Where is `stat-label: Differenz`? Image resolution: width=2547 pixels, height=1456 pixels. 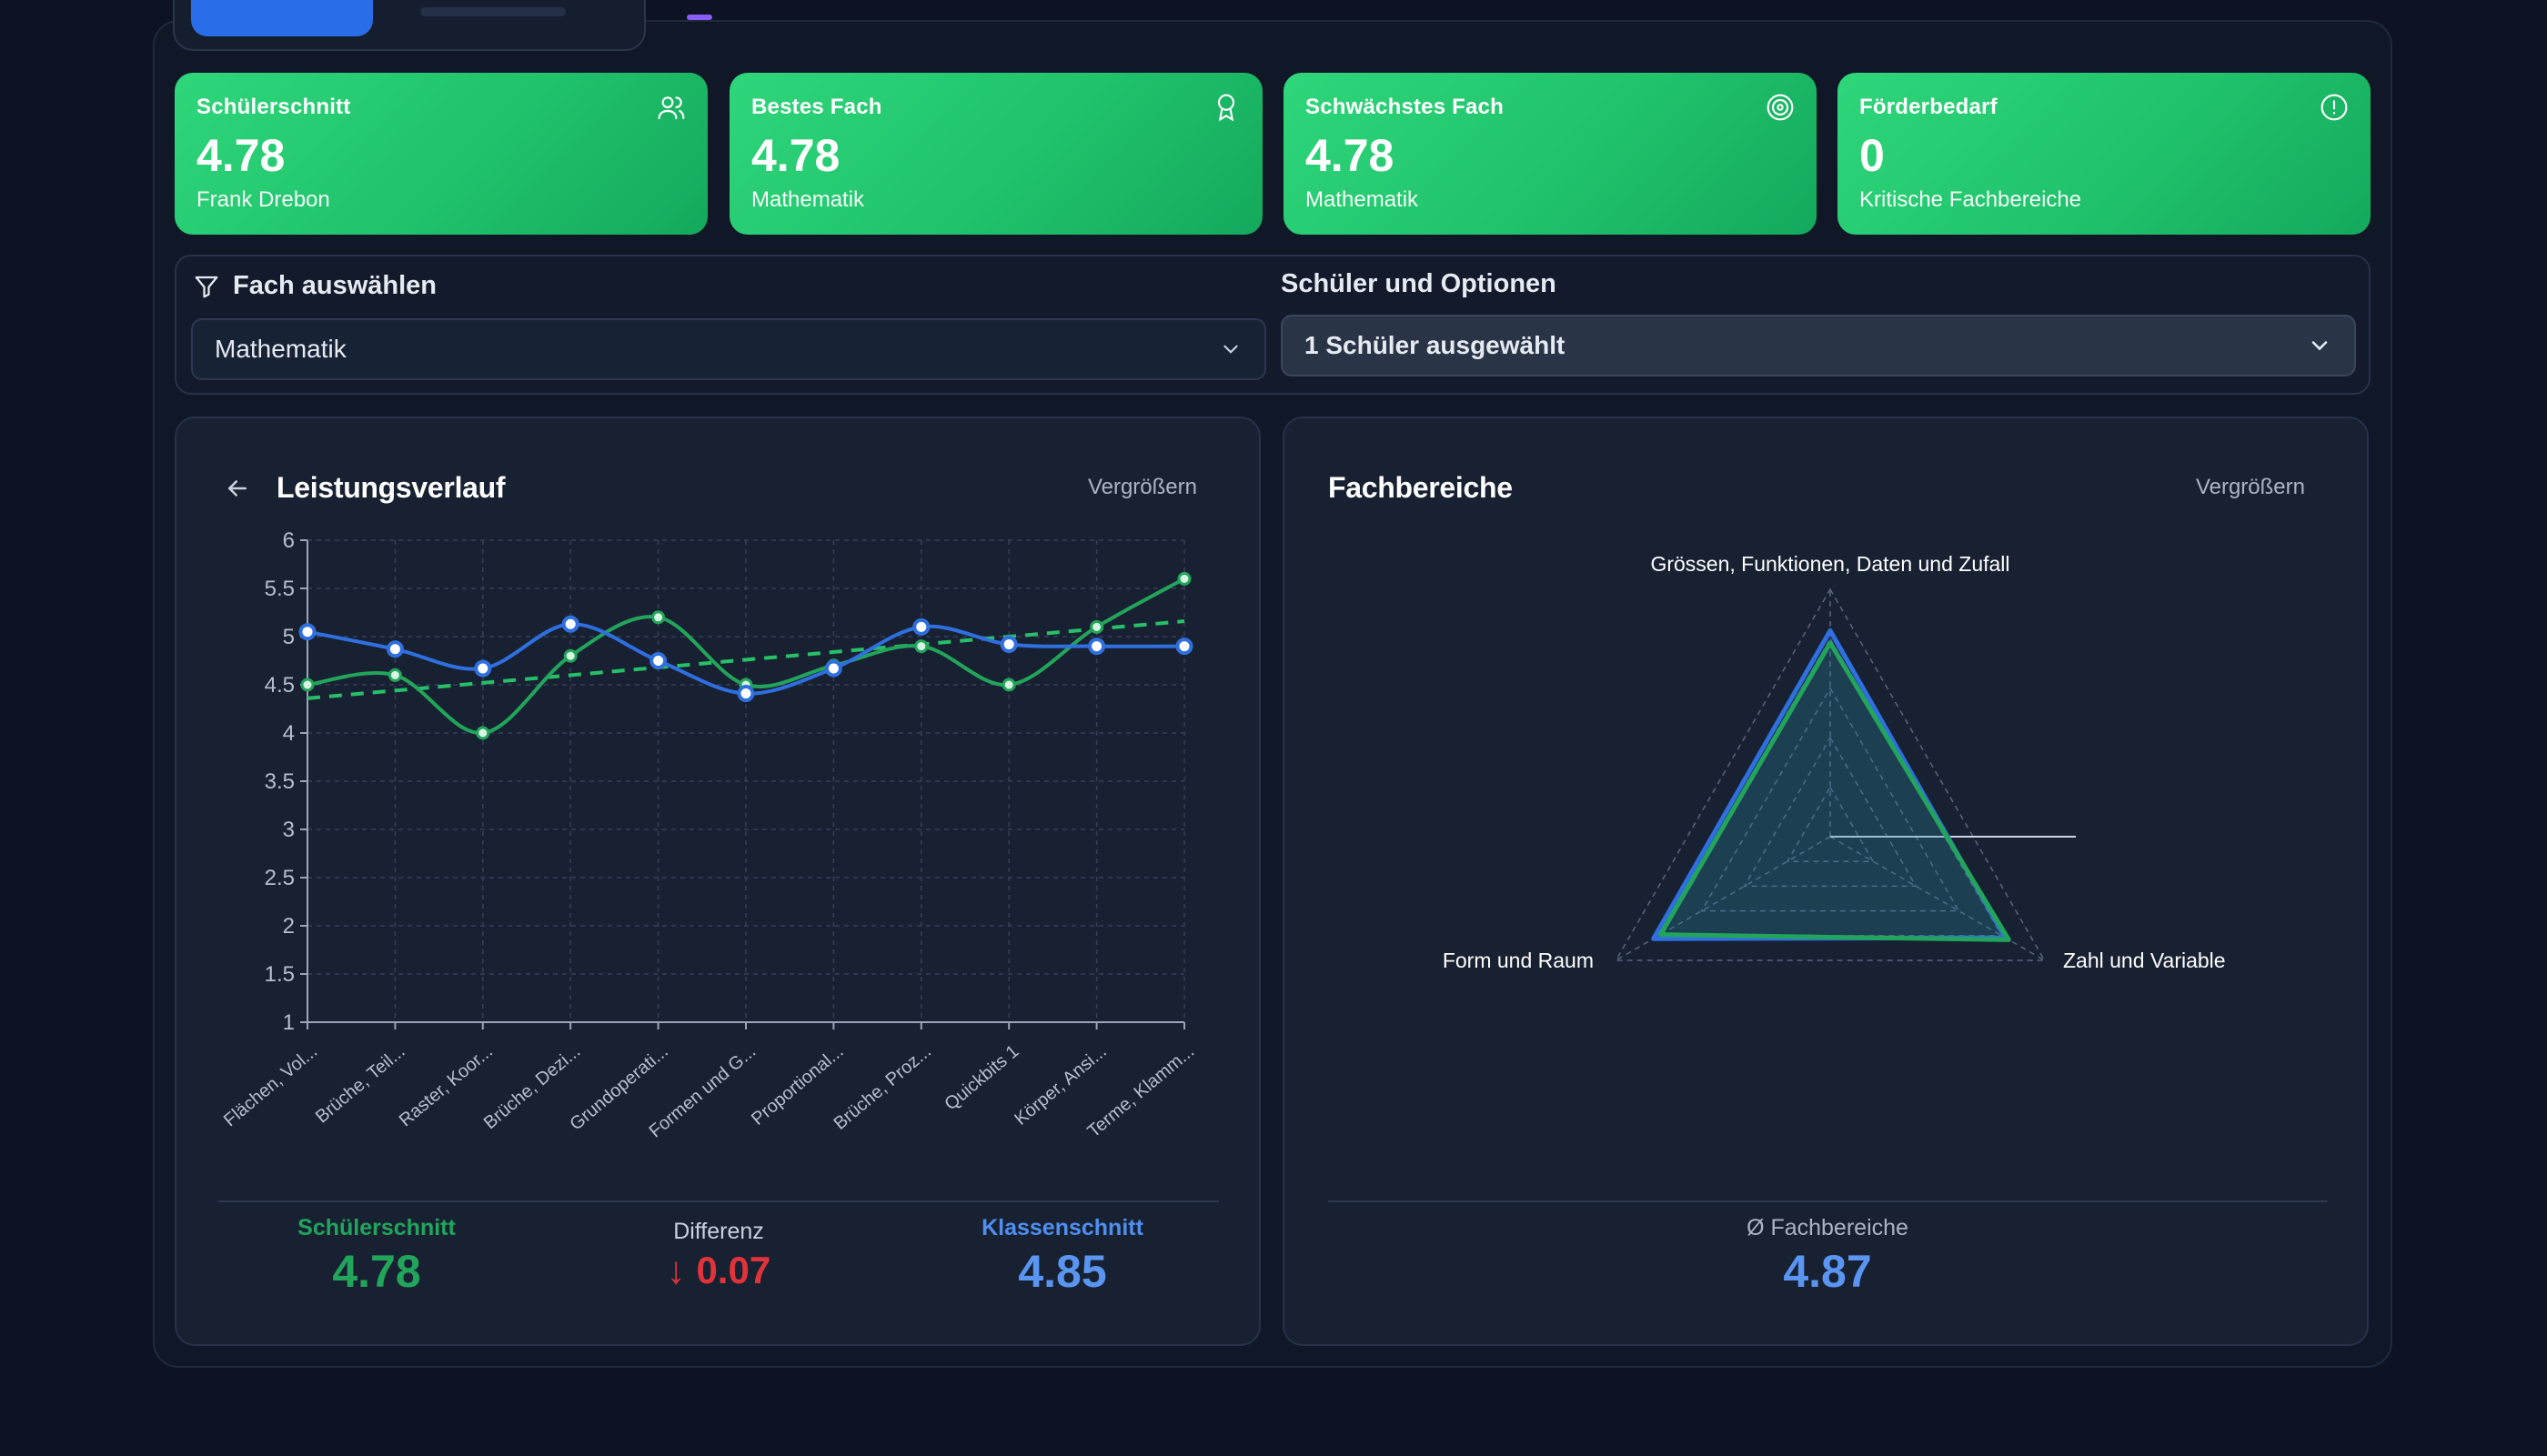 stat-label: Differenz is located at coordinates (718, 1232).